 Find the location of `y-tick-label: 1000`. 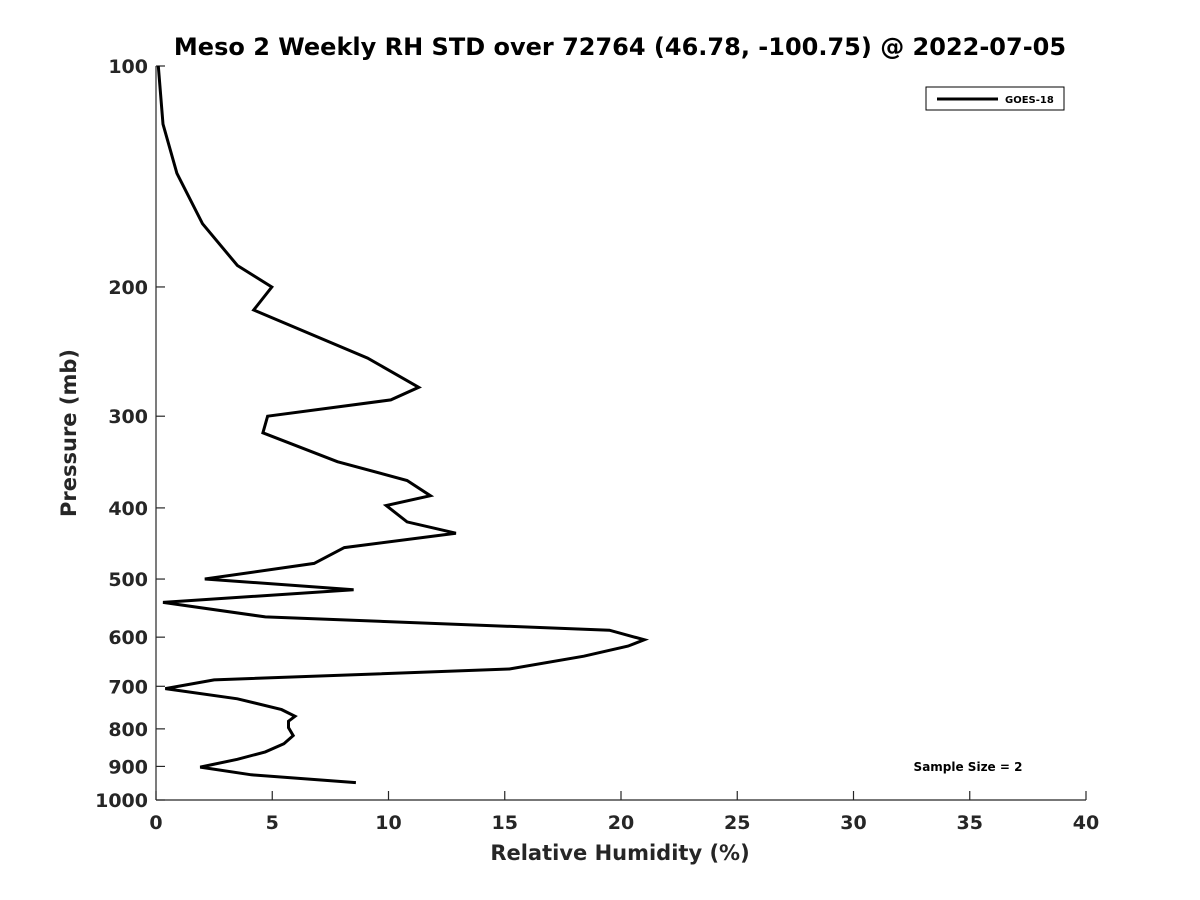

y-tick-label: 1000 is located at coordinates (121, 801).